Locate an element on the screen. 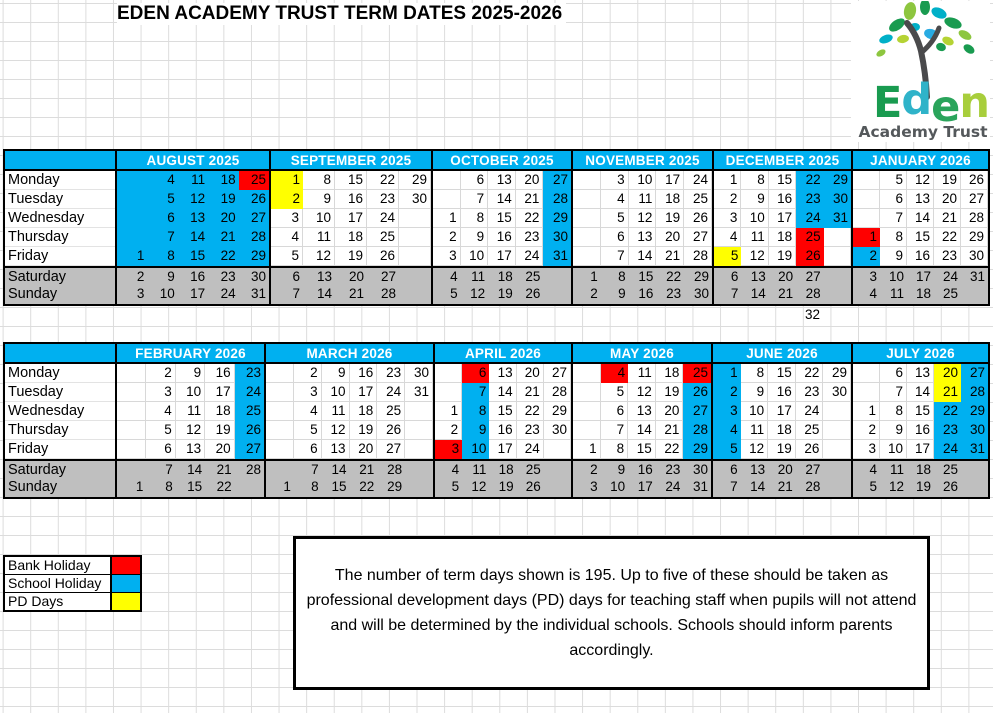 The image size is (993, 713). page-title: EDEN ACADEMY TRUST TERM DATES 2025-2026 is located at coordinates (342, 14).